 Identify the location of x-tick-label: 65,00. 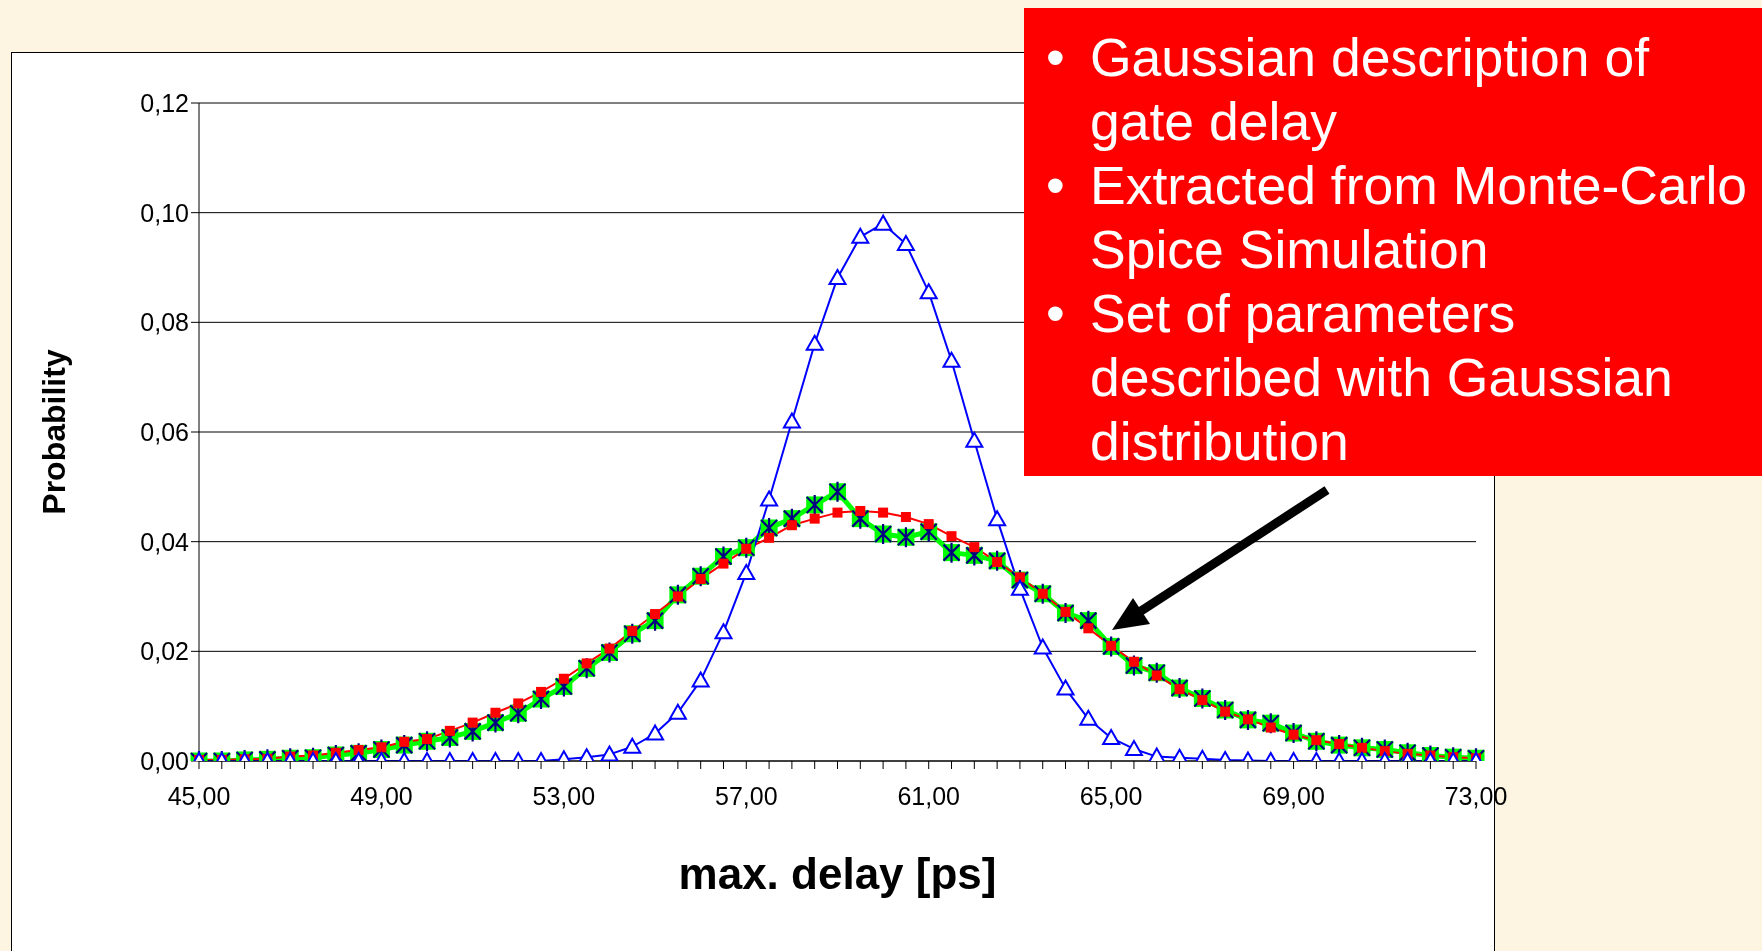
(1111, 795).